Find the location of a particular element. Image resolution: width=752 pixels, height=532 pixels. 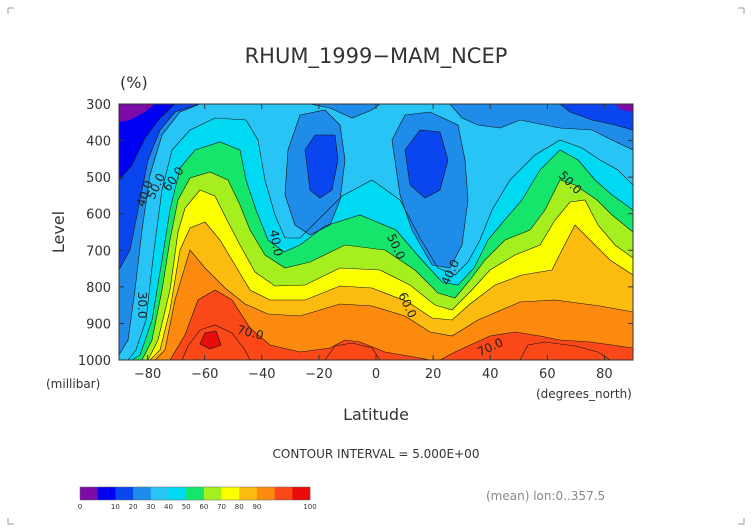

contour-label: 40.0 is located at coordinates (276, 243).